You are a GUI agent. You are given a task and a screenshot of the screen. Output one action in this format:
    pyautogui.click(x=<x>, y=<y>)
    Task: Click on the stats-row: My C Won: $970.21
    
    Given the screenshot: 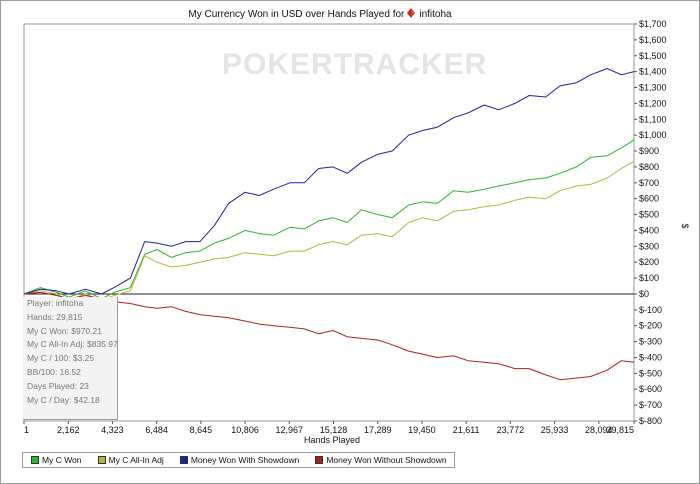 What is the action you would take?
    pyautogui.click(x=64, y=330)
    